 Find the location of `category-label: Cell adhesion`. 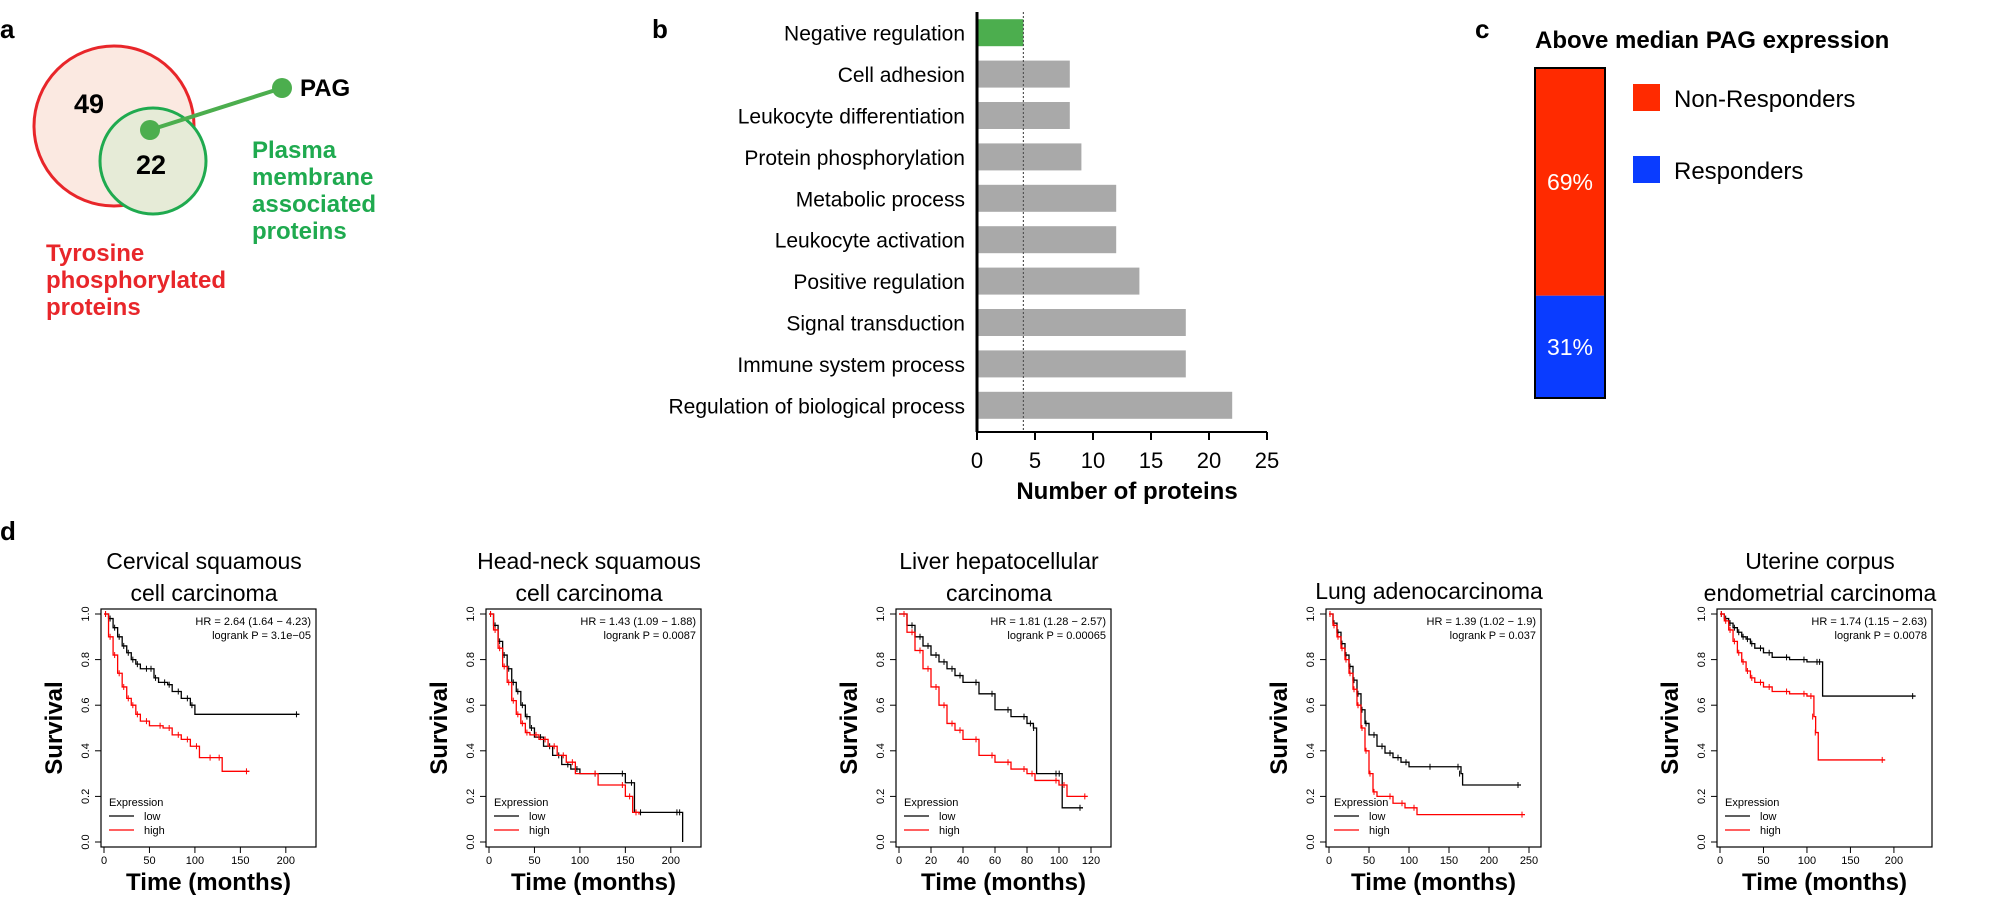

category-label: Cell adhesion is located at coordinates (901, 75).